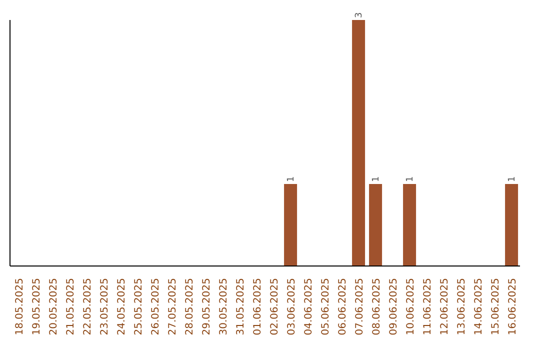 This screenshot has height=340, width=540. I want to click on x-tick-label: 03.06.2025, so click(292, 307).